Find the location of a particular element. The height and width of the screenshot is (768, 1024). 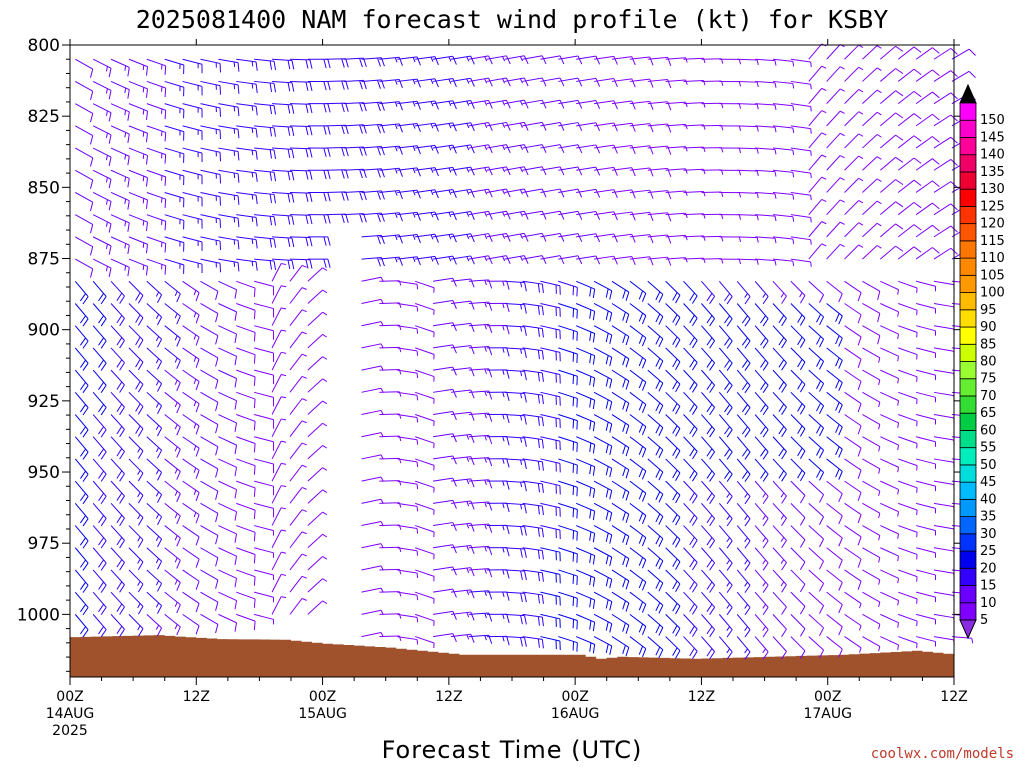

colorbar-tick-label: 125 is located at coordinates (992, 206).